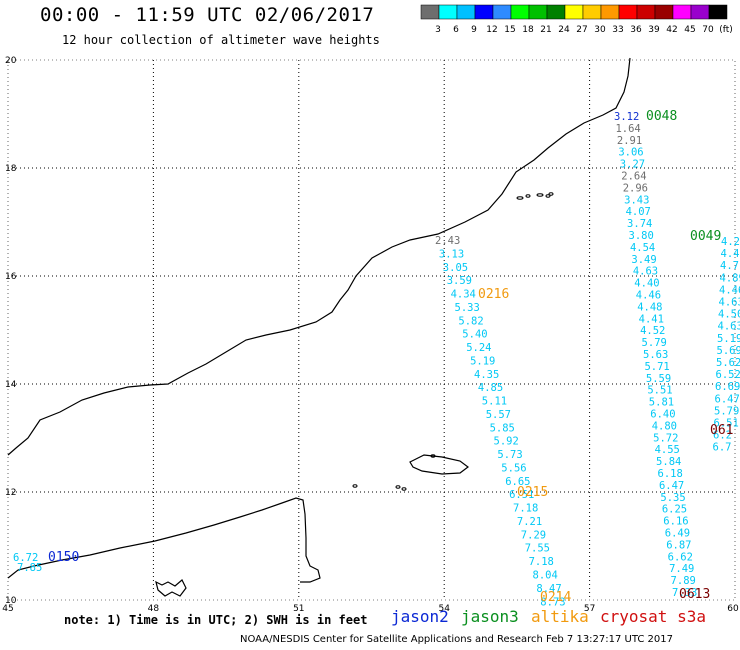 This screenshot has width=740, height=650. Describe the element at coordinates (470, 321) in the screenshot. I see `track-a-wave-label: 5.82` at that location.